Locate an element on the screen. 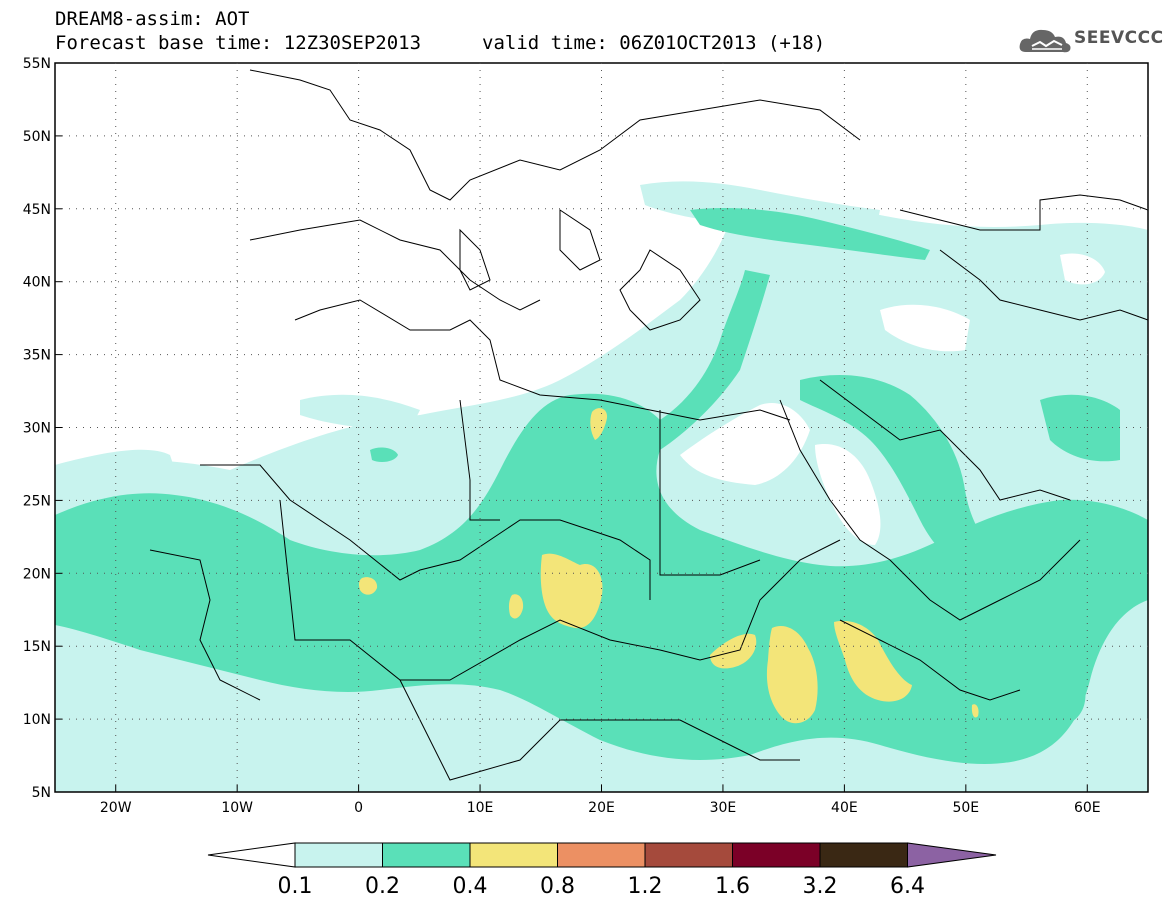 The image size is (1165, 905). longitude-labels: 20W 10W 0 10E 20E 30E 40E 50E 60E is located at coordinates (600, 808).